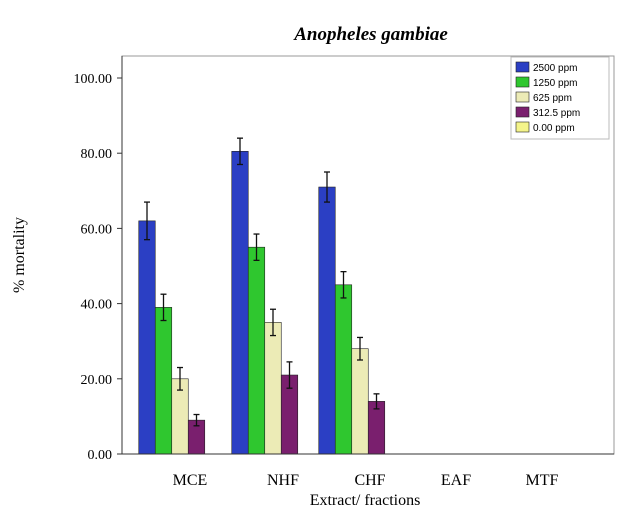 The width and height of the screenshot is (621, 513). I want to click on legend: 2500 ppm 1250 ppm 625 ppm 312.5 ppm 0.00 ppm, so click(560, 98).